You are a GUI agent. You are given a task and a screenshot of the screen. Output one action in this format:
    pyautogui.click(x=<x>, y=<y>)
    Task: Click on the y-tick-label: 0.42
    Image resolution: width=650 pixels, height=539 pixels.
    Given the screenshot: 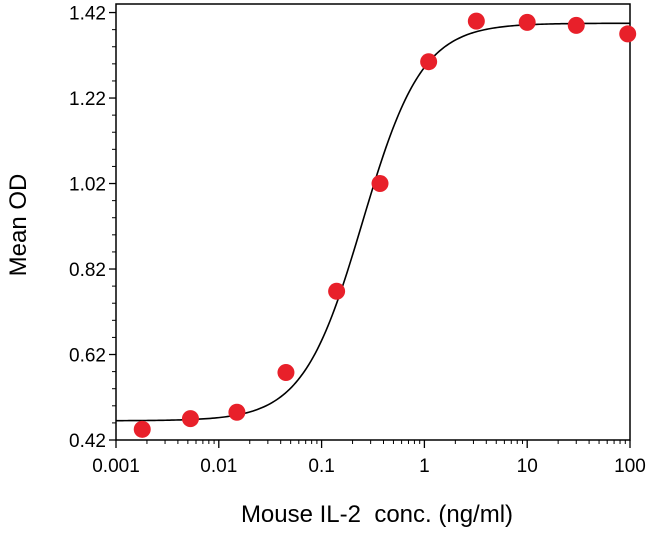 What is the action you would take?
    pyautogui.click(x=87, y=441)
    